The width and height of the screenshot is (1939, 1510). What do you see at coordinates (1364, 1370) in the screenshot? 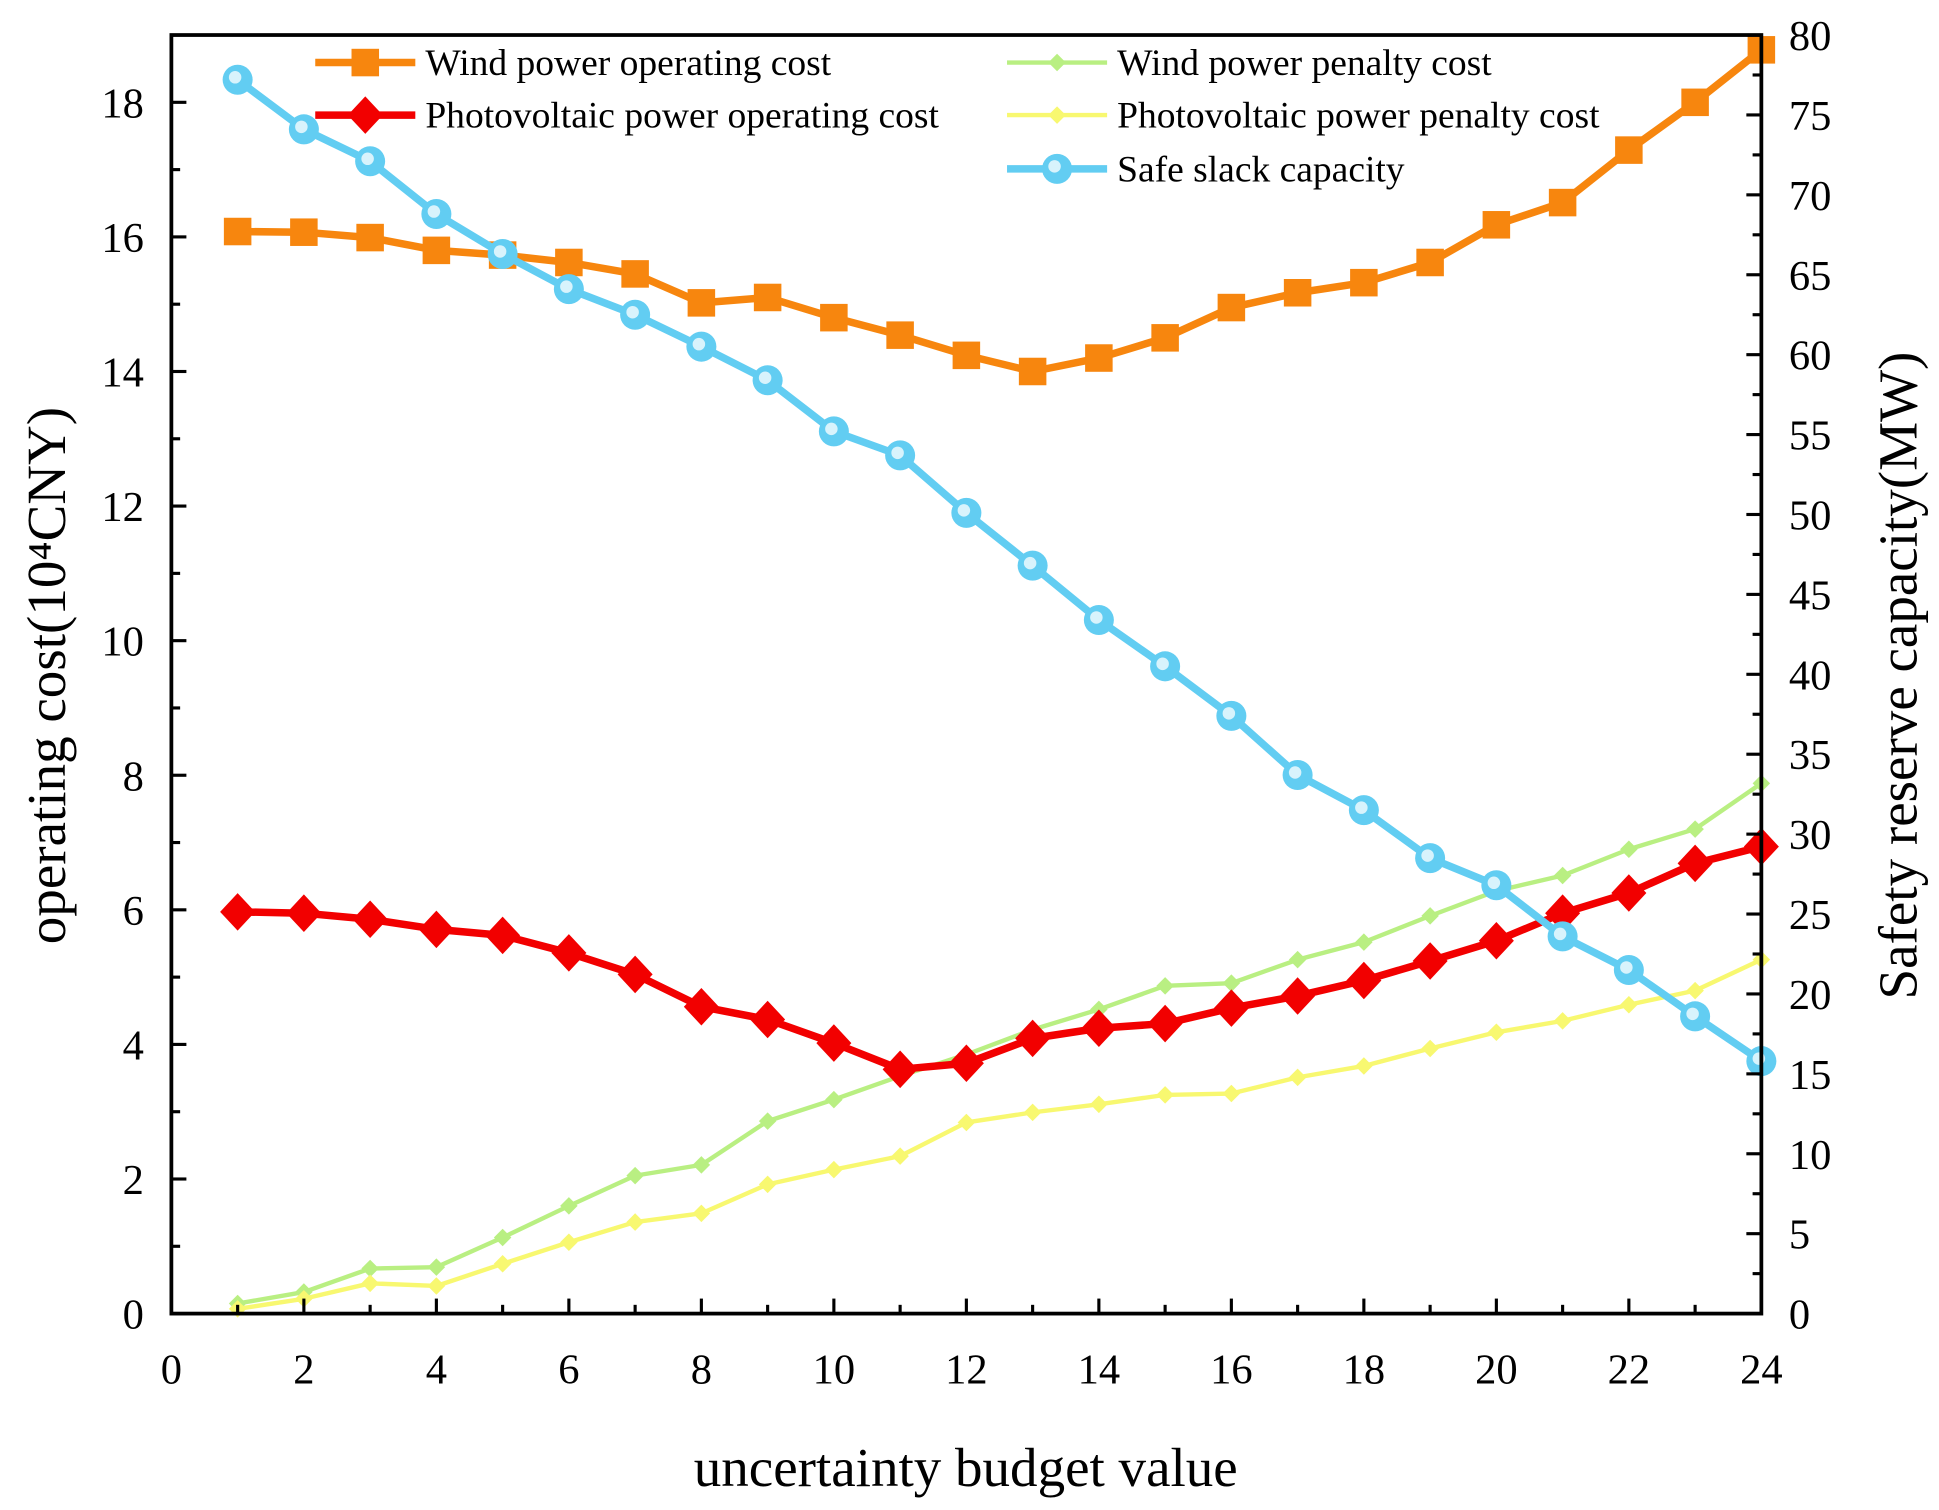
I see `x-tick-label: 18` at bounding box center [1364, 1370].